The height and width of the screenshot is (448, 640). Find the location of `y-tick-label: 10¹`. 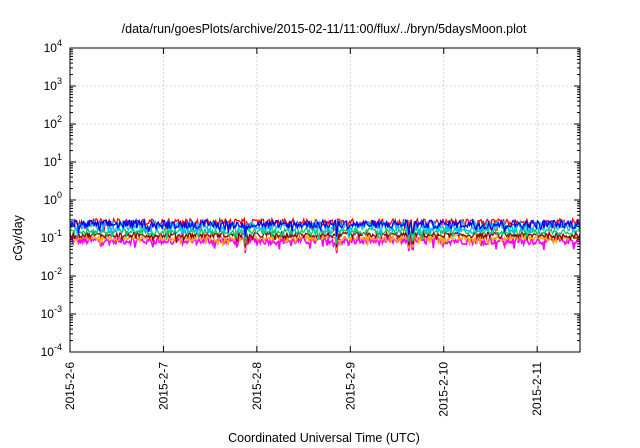

y-tick-label: 10¹ is located at coordinates (53, 160).